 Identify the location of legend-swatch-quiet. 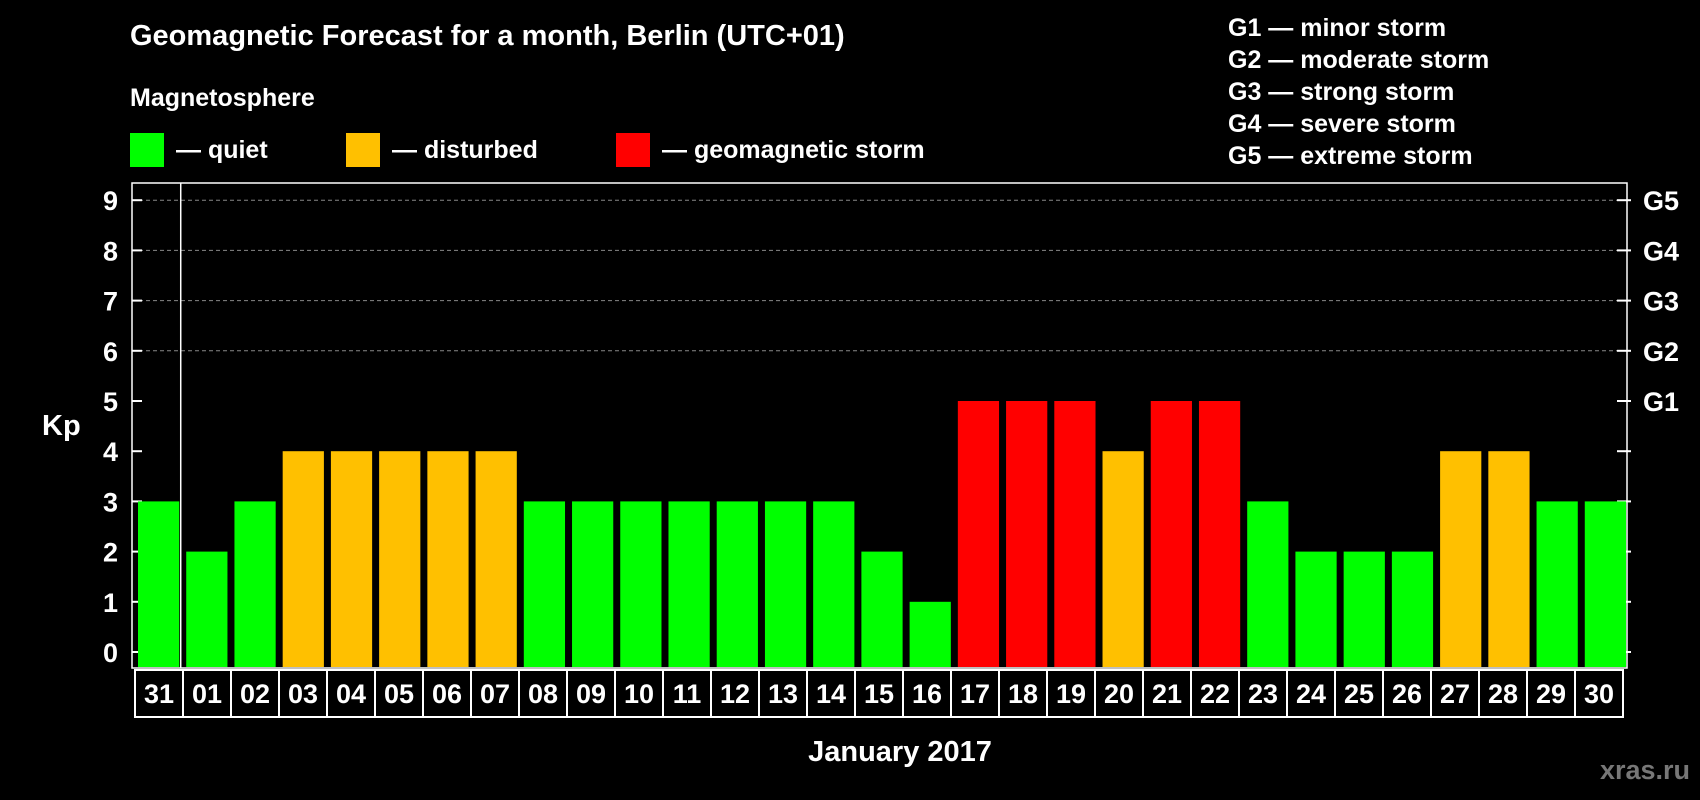
(147, 150).